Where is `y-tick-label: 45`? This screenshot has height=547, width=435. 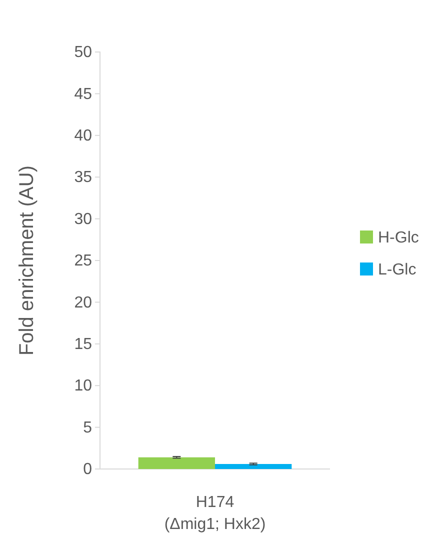 y-tick-label: 45 is located at coordinates (83, 94).